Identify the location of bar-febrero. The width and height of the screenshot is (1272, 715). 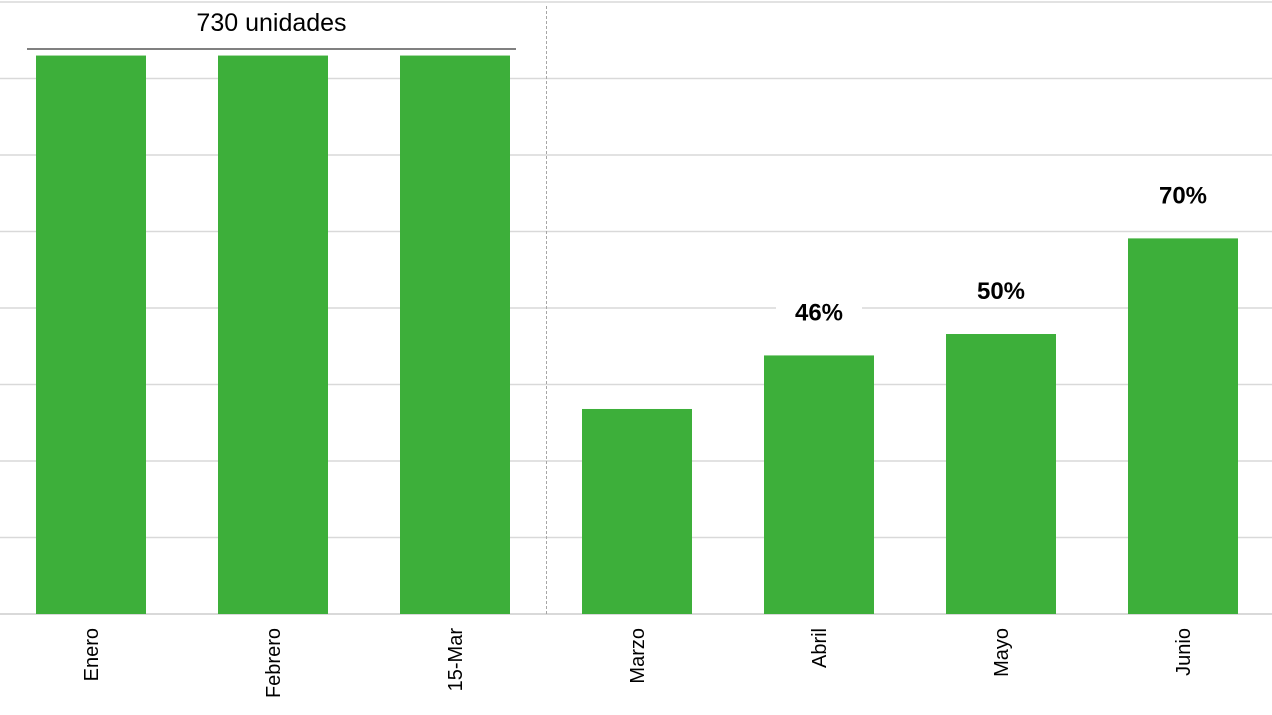
(273, 335).